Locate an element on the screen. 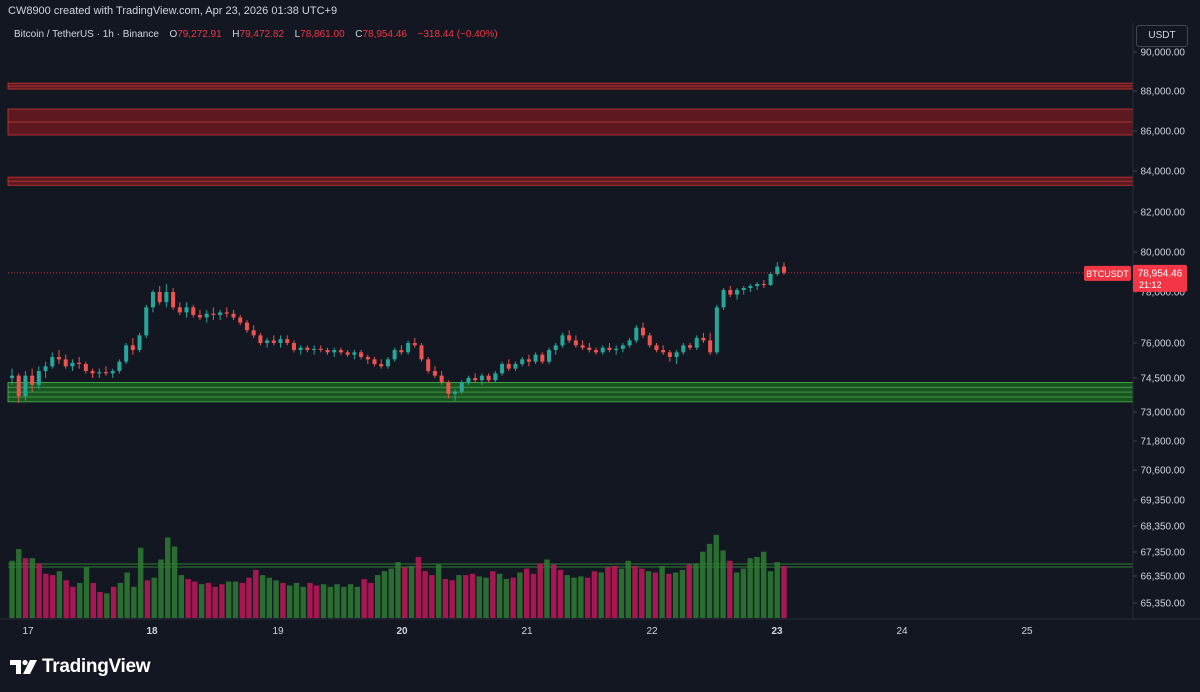 This screenshot has height=692, width=1200. time-axis: 17 18 19 20 21 22 23 24 25 is located at coordinates (600, 627).